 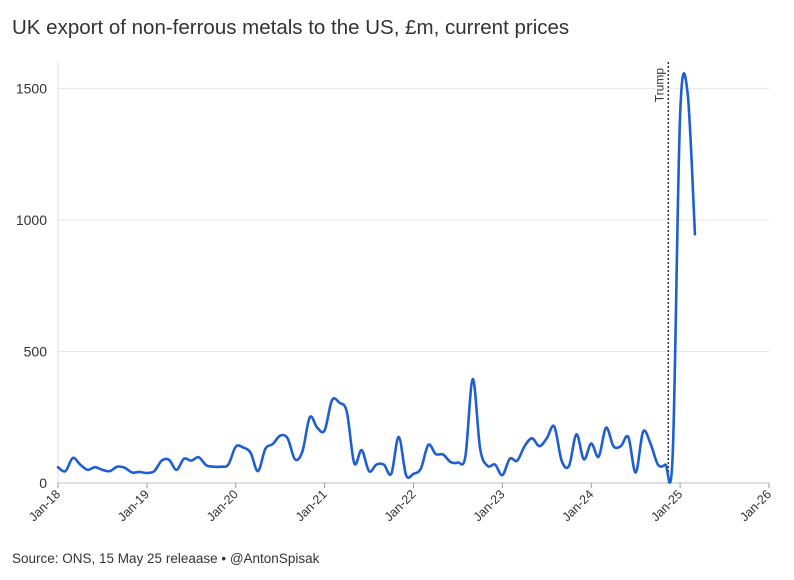 I want to click on y-tick-label: 1500, so click(x=31, y=88).